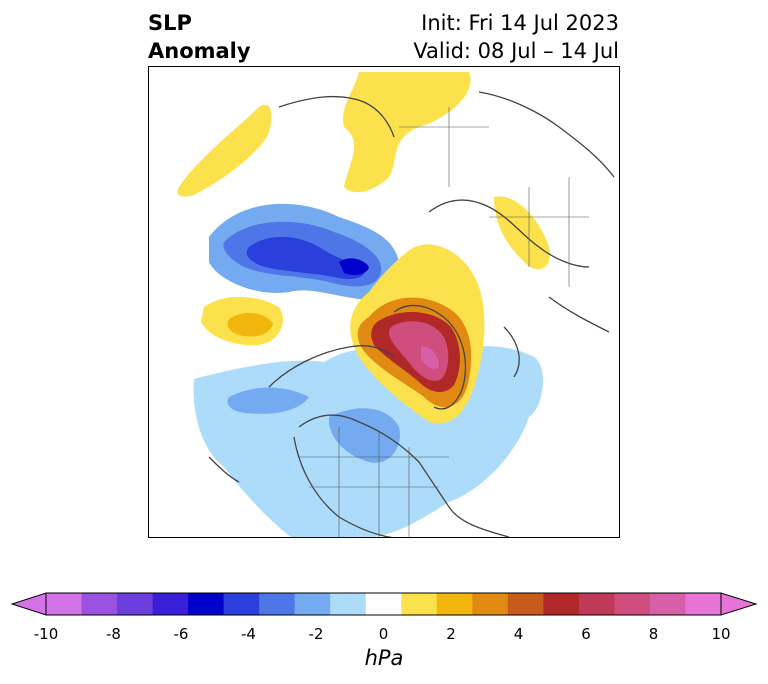  I want to click on colorbar, so click(384, 605).